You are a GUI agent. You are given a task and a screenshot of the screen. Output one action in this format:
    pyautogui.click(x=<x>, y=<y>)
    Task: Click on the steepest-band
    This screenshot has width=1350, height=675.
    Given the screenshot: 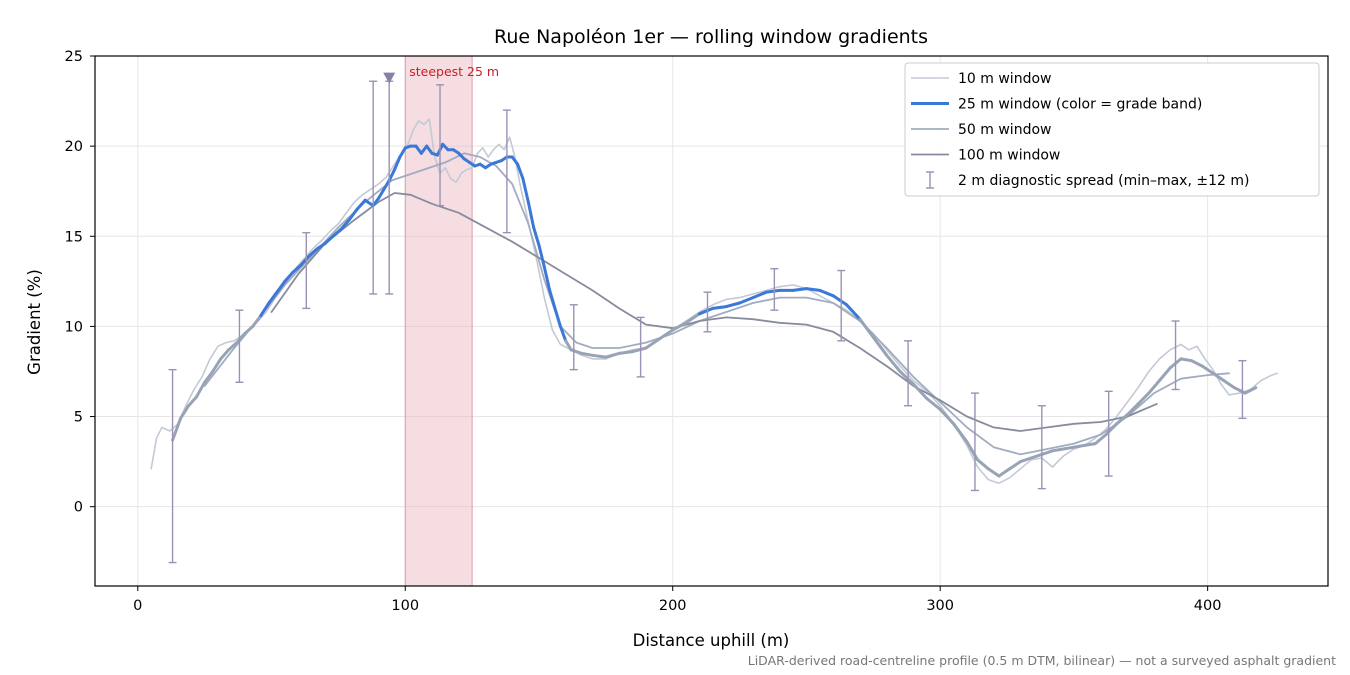 What is the action you would take?
    pyautogui.click(x=439, y=321)
    